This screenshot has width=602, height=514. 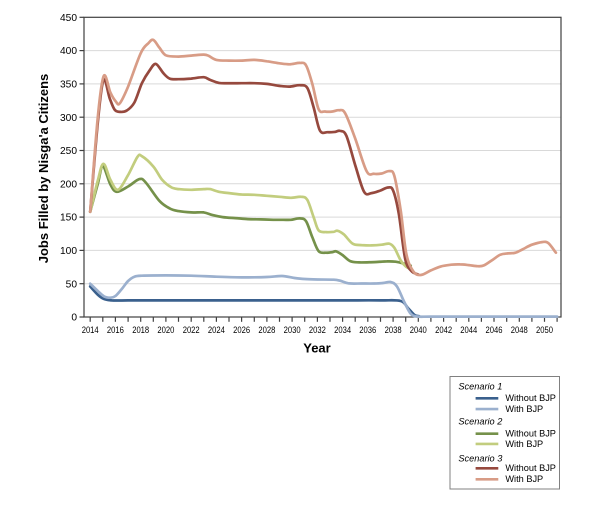 What do you see at coordinates (68, 18) in the screenshot?
I see `svg-text: 450` at bounding box center [68, 18].